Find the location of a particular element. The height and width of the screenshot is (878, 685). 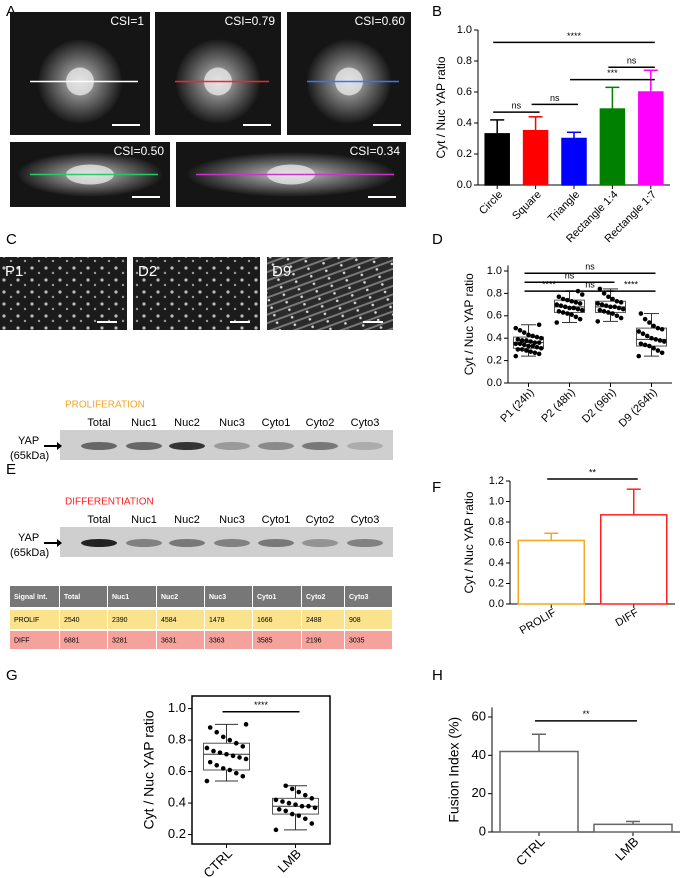

y-tick-label: 0.6 is located at coordinates (496, 542).